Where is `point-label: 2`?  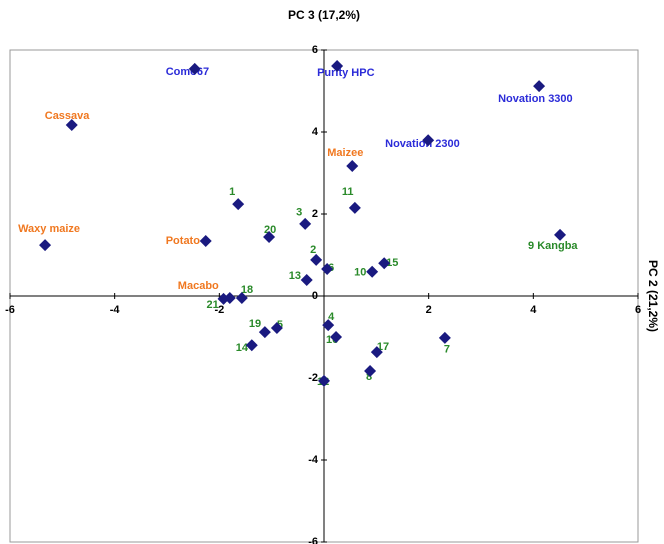 point-label: 2 is located at coordinates (313, 250).